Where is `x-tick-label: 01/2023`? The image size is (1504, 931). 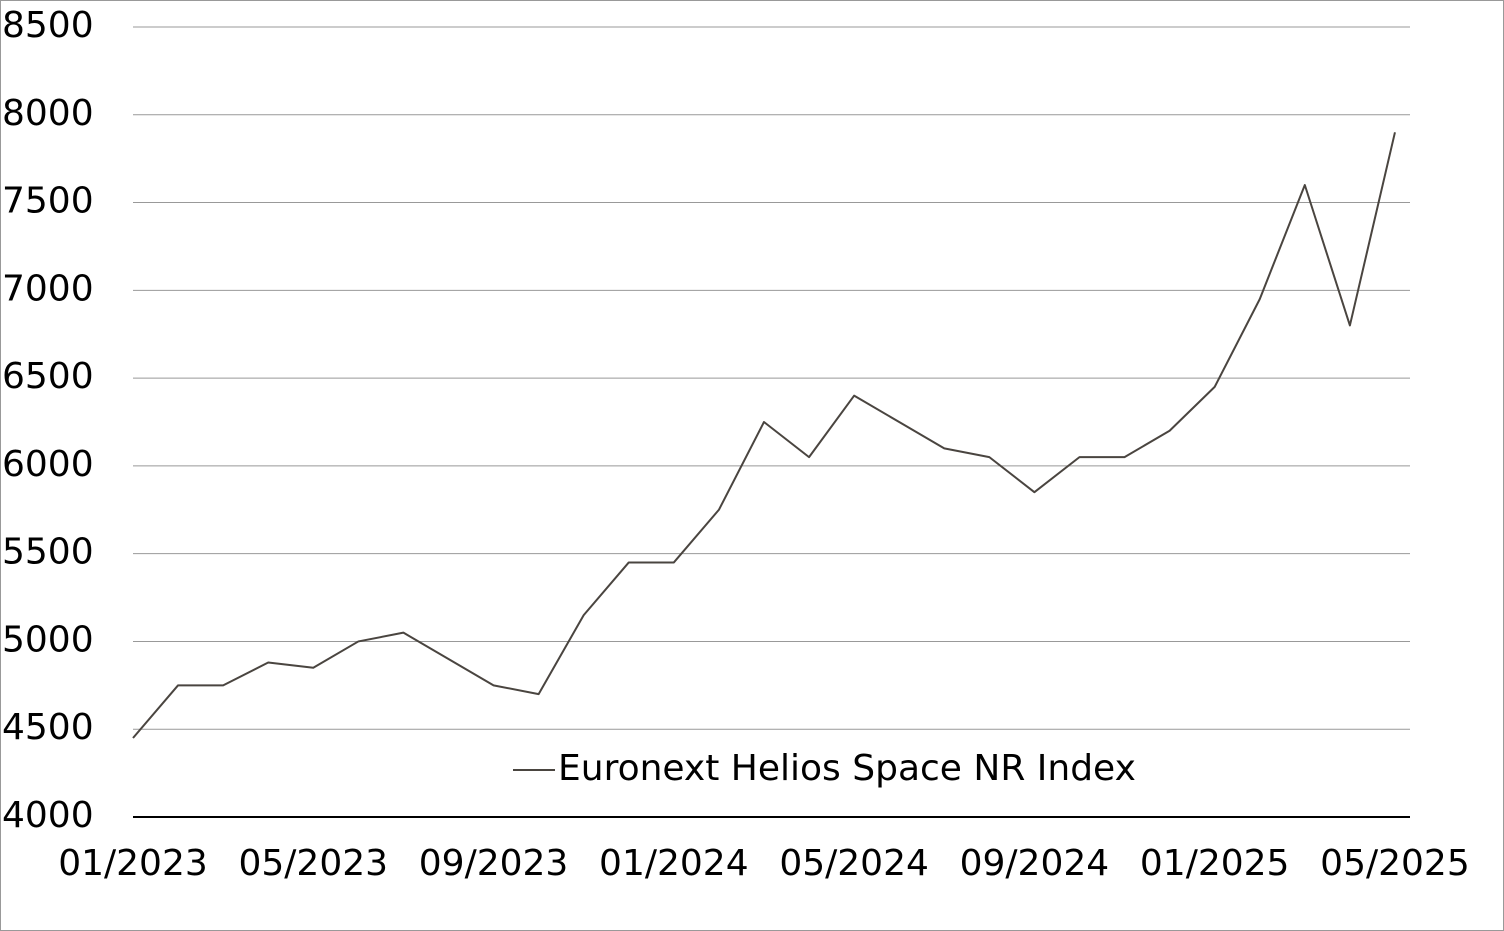 x-tick-label: 01/2023 is located at coordinates (133, 863).